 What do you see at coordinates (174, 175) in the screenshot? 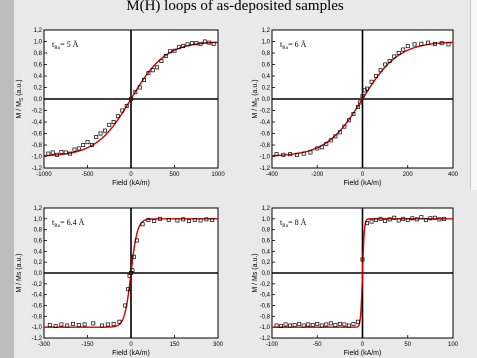
I see `x-tick-label: 500` at bounding box center [174, 175].